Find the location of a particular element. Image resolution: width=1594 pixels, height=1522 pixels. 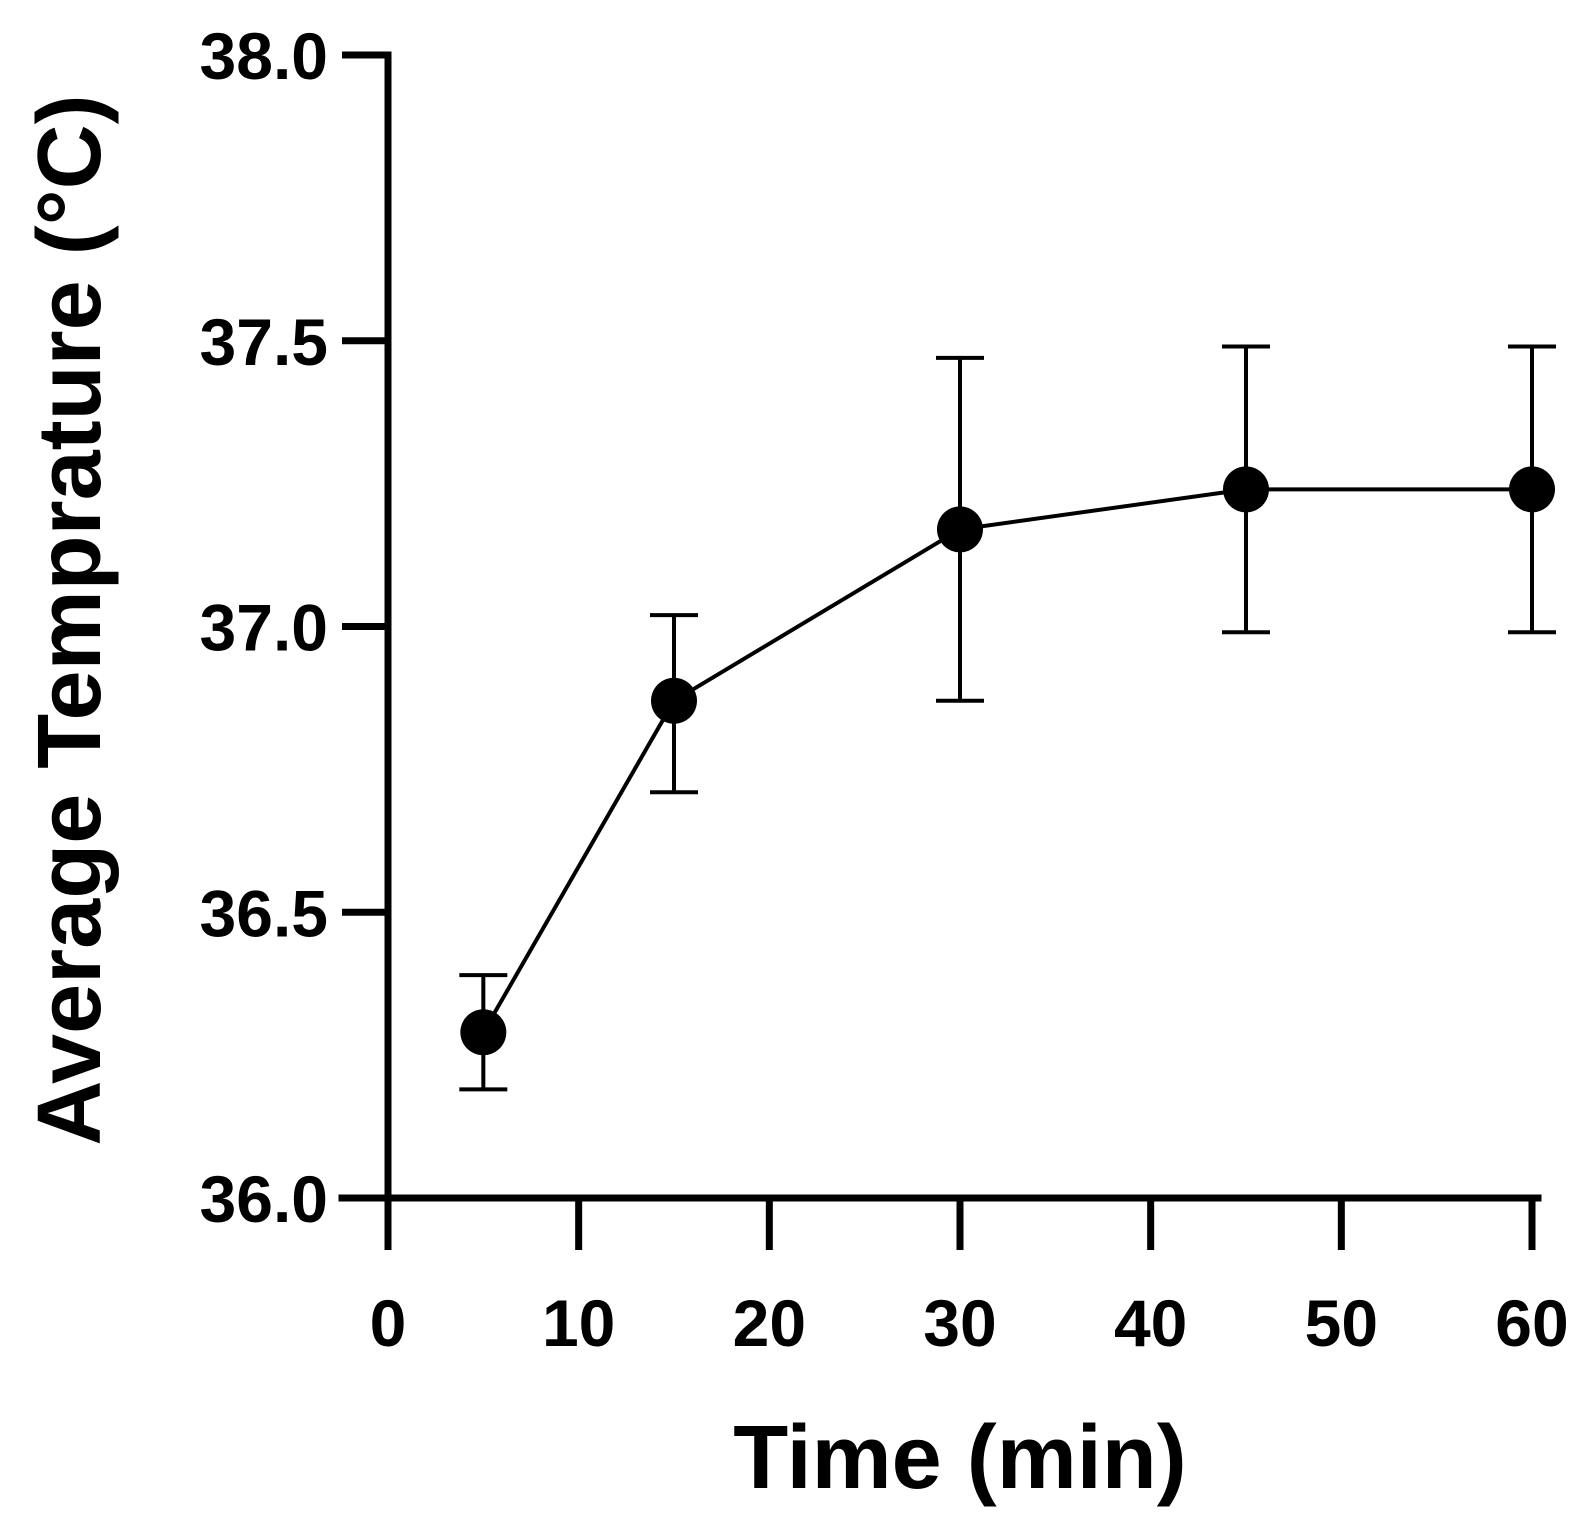

x-ticks: 0 10 20 30 40 50 60 is located at coordinates (969, 1279).